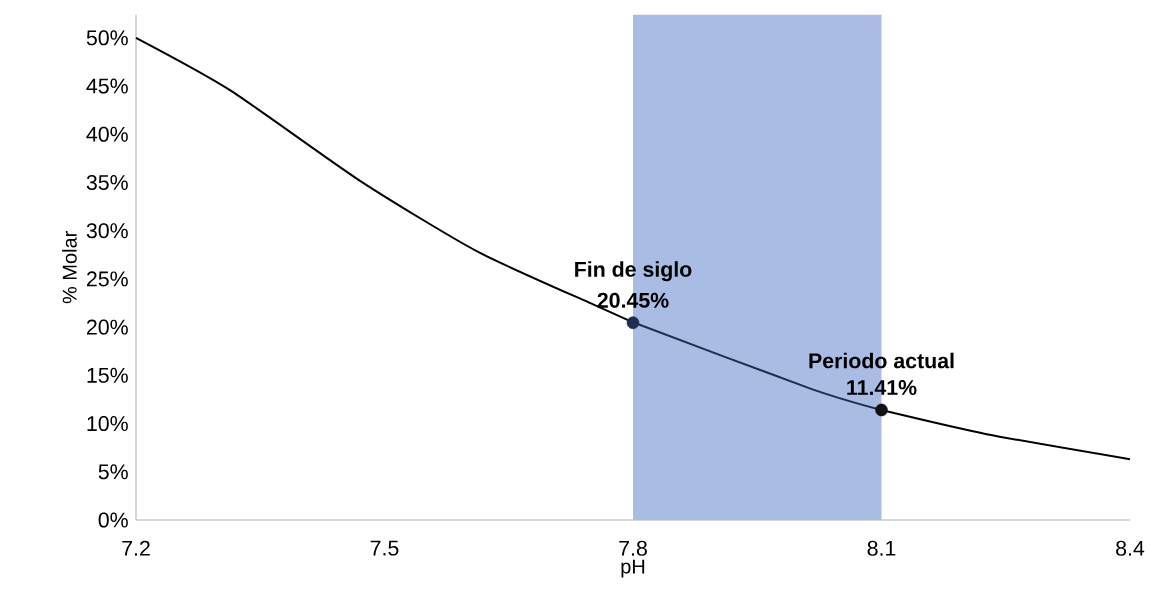  Describe the element at coordinates (881, 360) in the screenshot. I see `annotation: Periodo actual` at that location.